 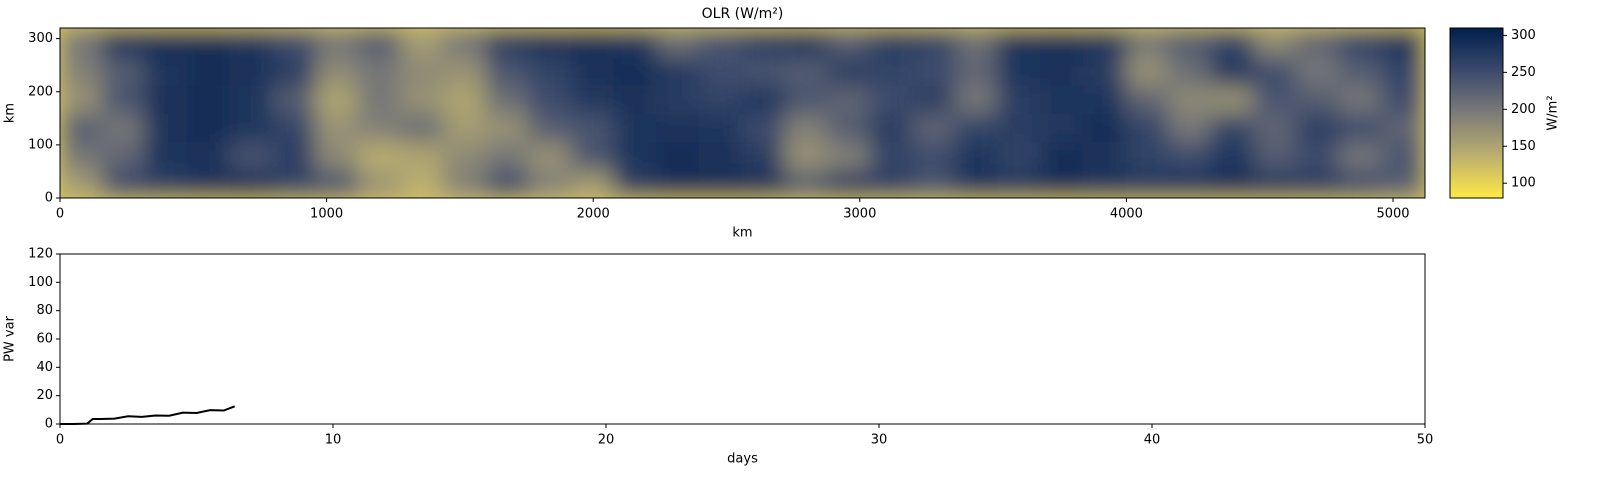 What do you see at coordinates (326, 214) in the screenshot?
I see `x-tick-label: 1000` at bounding box center [326, 214].